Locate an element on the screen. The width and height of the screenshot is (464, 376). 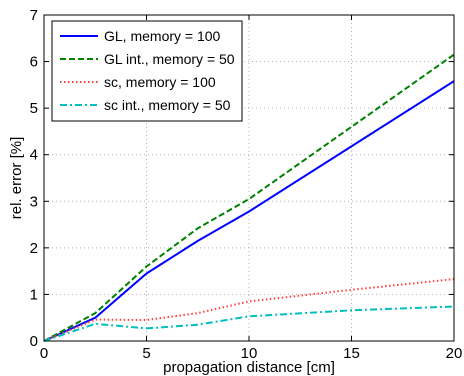
x-tick-label: 15 is located at coordinates (351, 353).